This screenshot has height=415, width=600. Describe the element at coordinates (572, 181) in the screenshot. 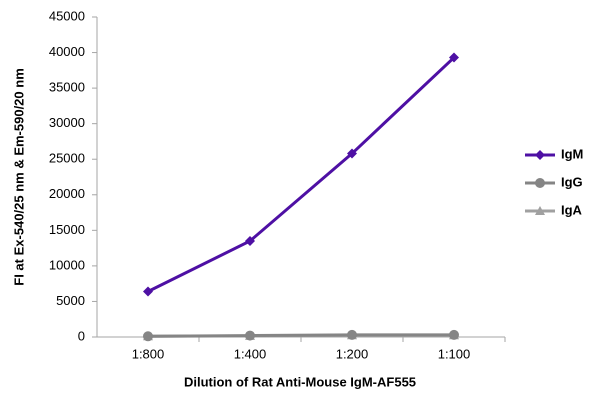

I see `legend-label: IgG` at that location.